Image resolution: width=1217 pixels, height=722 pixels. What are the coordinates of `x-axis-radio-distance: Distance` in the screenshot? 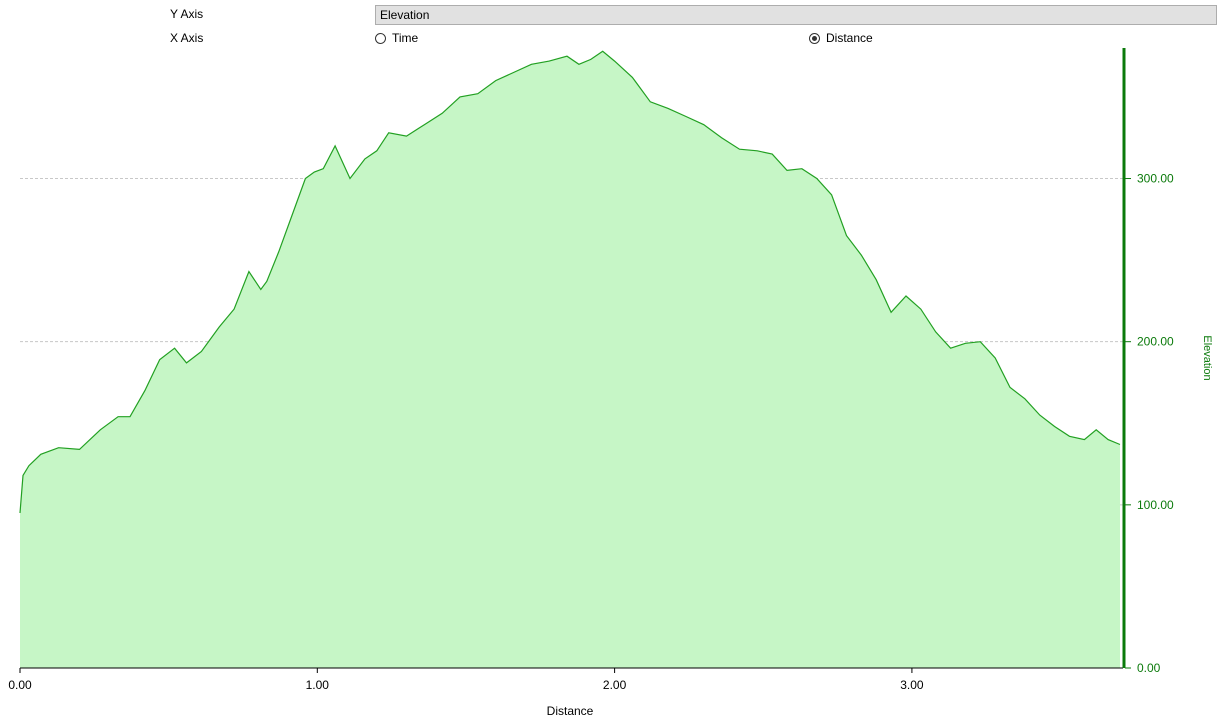 It's located at (841, 38).